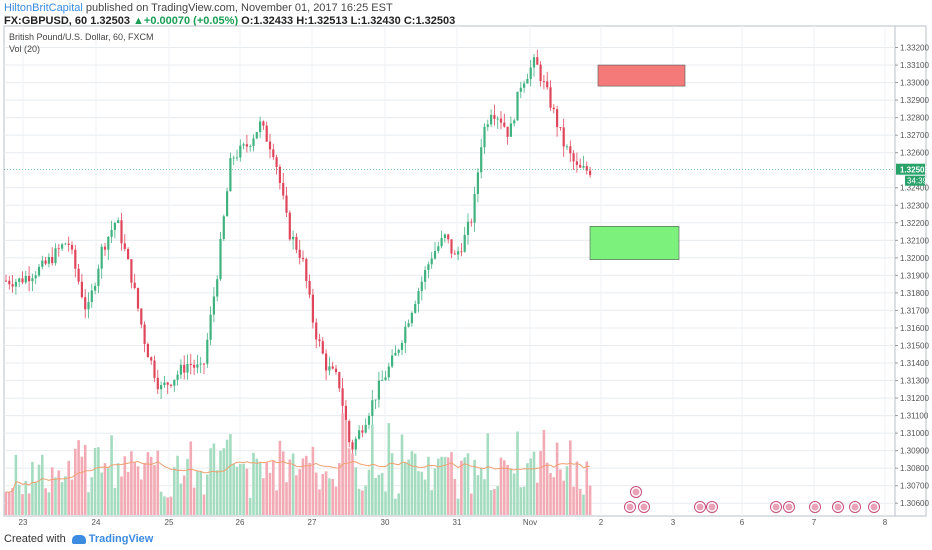 The height and width of the screenshot is (550, 932). Describe the element at coordinates (96, 522) in the screenshot. I see `x-tick-label: 24` at that location.